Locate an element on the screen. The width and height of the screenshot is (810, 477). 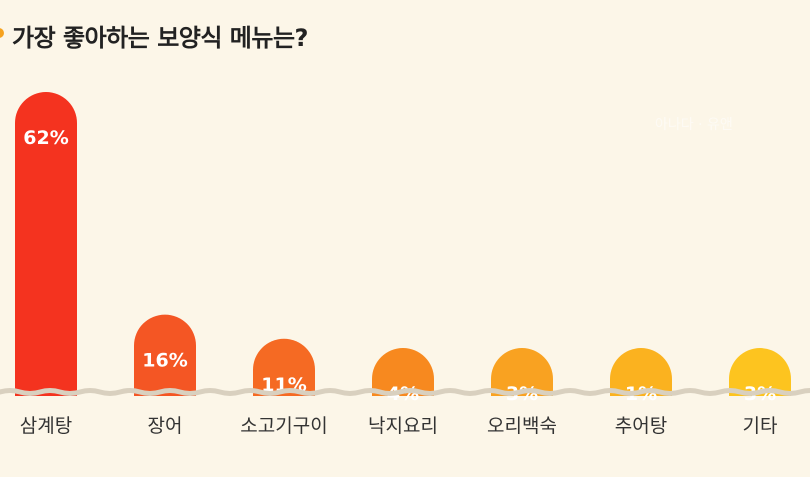
category-label: 장어 is located at coordinates (165, 426).